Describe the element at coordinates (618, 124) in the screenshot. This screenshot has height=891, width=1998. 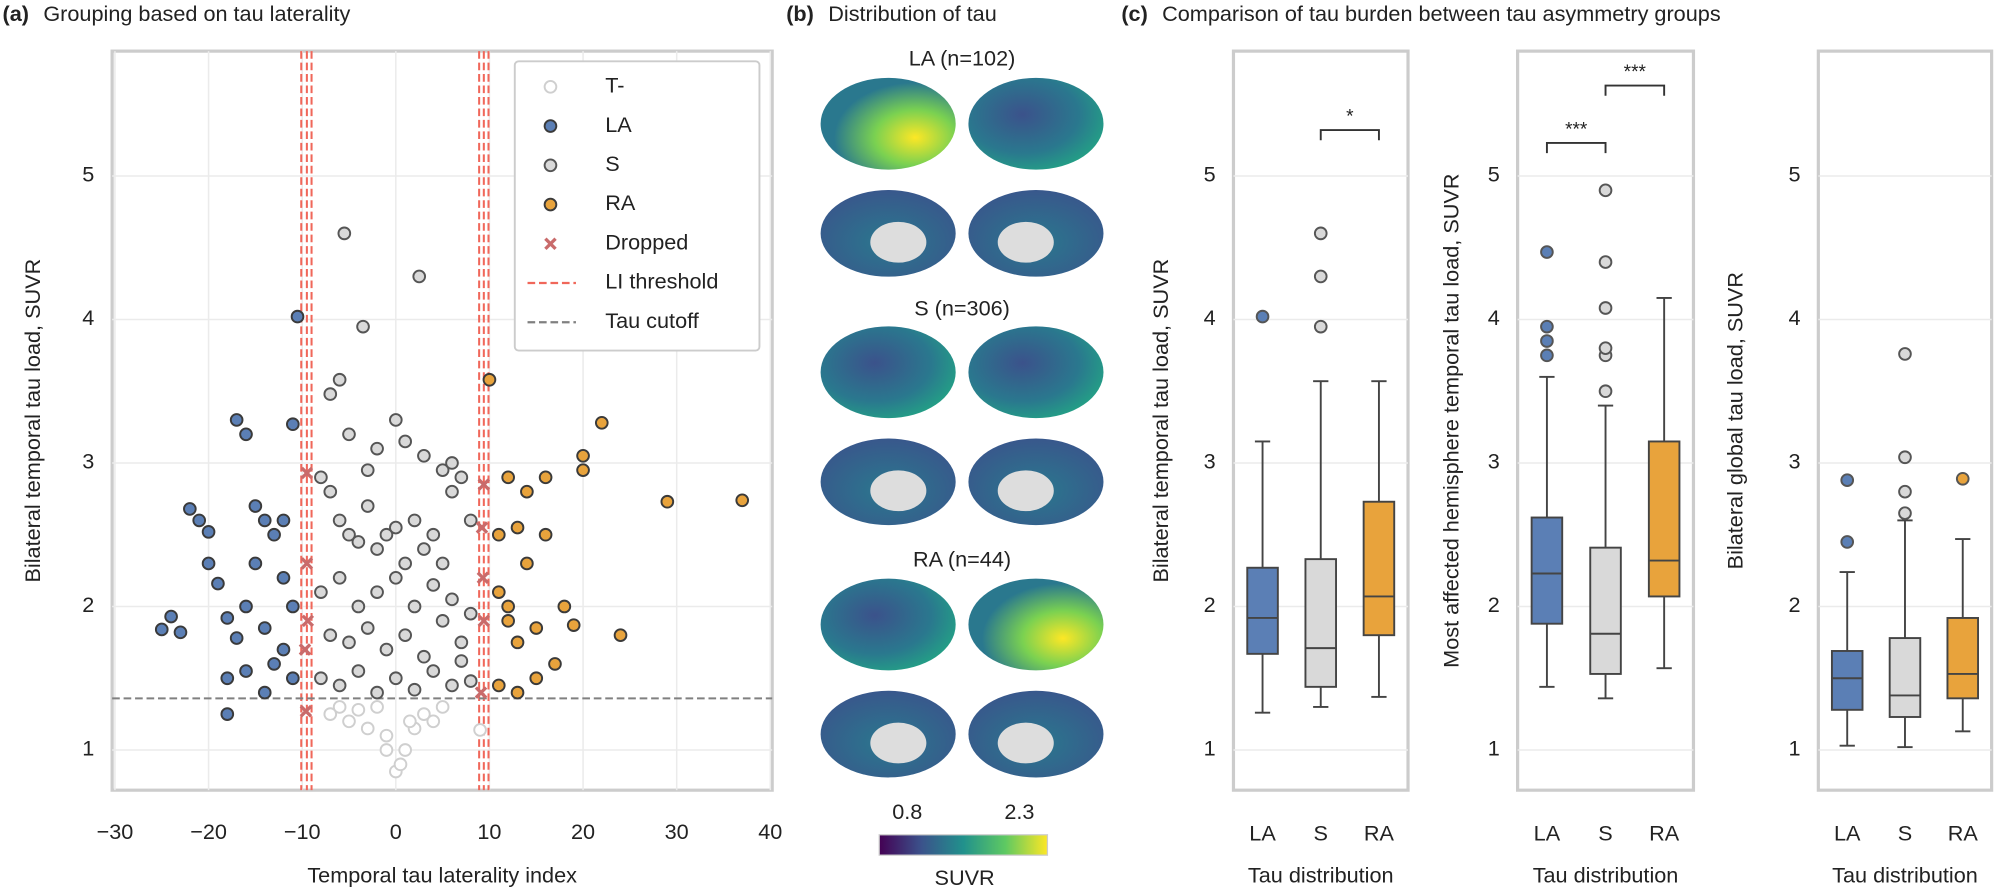
I see `legend-label: LA` at that location.